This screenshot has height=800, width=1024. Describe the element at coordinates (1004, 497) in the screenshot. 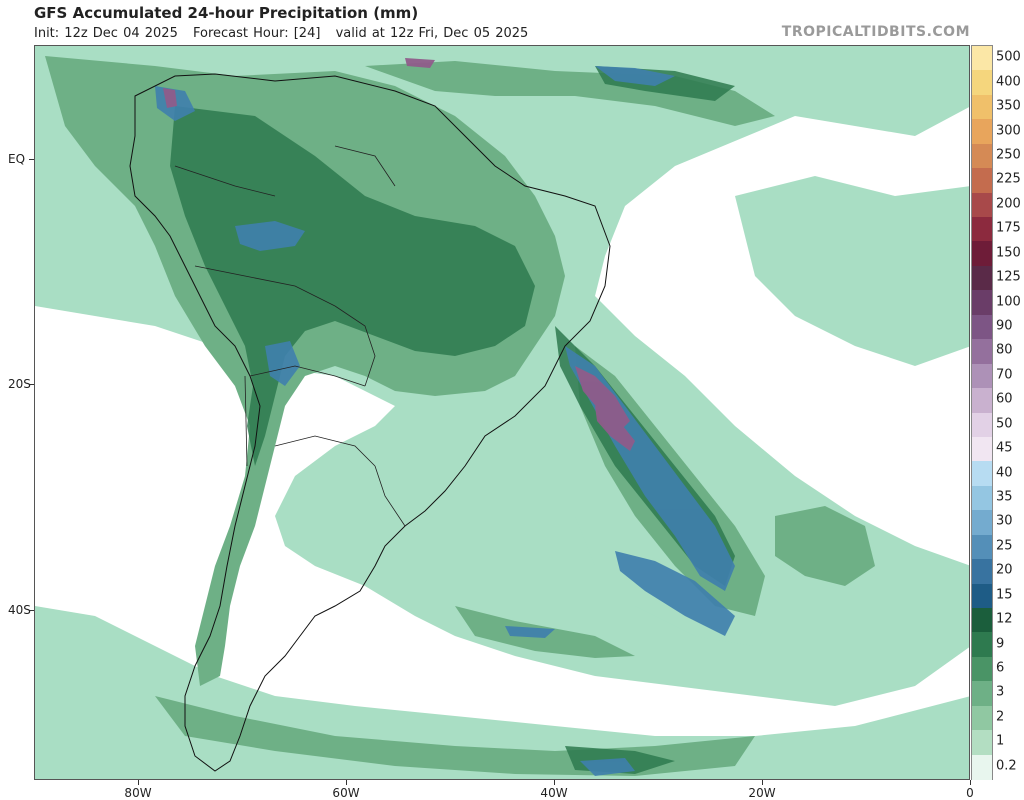

I see `colorbar-label: 35` at that location.